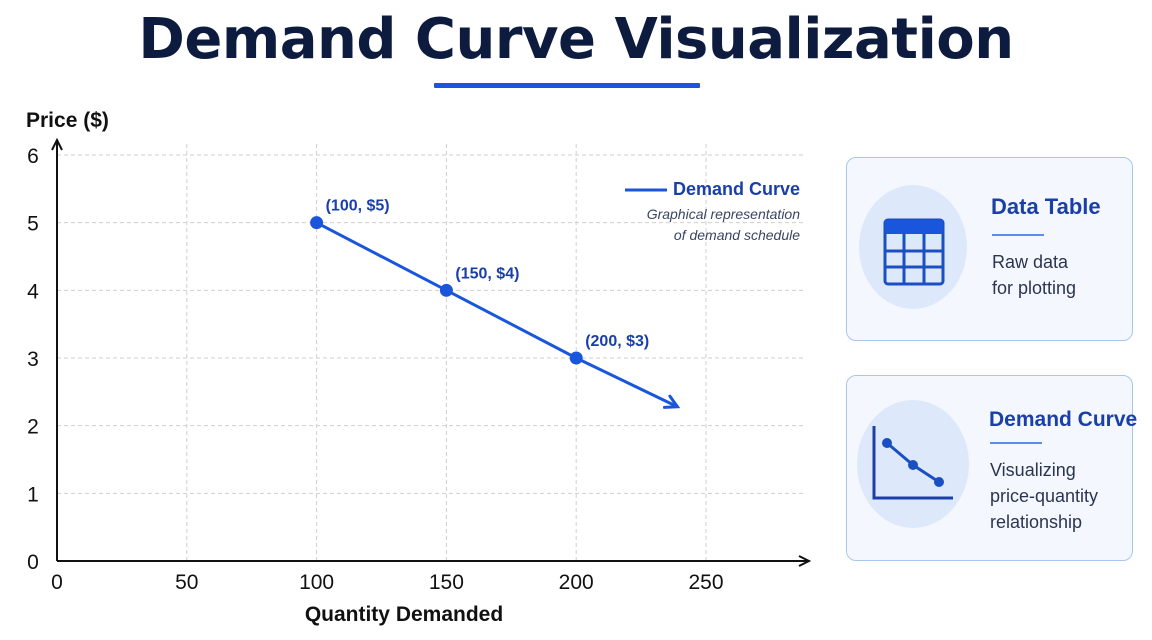  What do you see at coordinates (724, 214) in the screenshot?
I see `legend-caption-line1: Graphical representation` at bounding box center [724, 214].